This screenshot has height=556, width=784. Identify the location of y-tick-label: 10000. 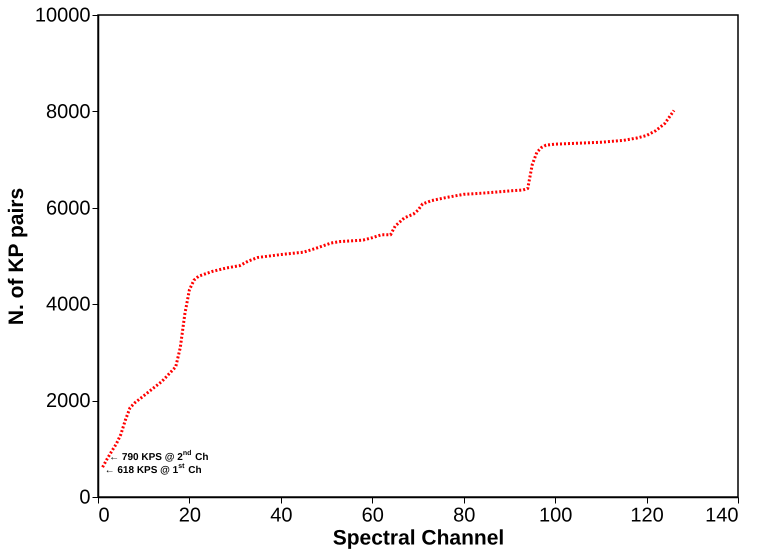
(62, 15).